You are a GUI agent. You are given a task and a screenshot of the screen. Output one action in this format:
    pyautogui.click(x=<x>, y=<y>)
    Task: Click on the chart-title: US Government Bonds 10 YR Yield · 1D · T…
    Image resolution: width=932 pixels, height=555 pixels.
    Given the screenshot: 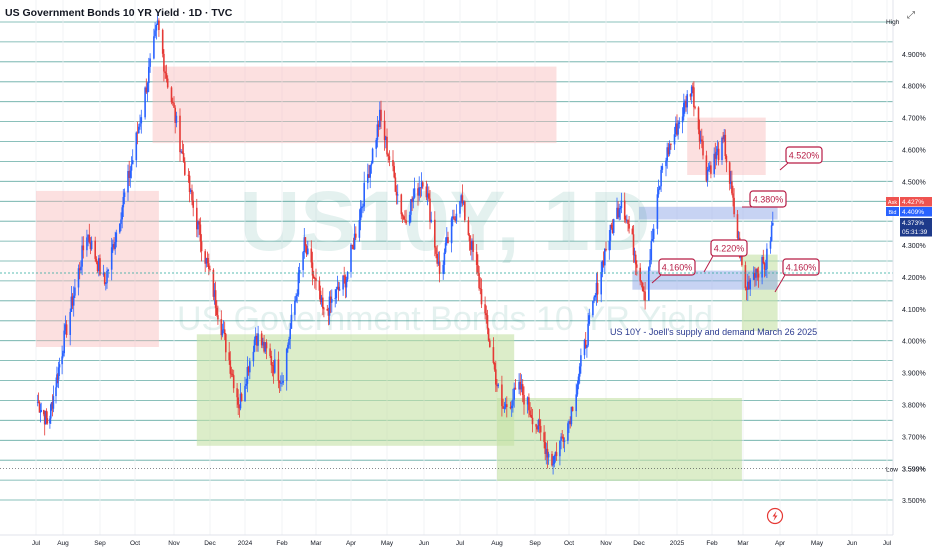 What is the action you would take?
    pyautogui.click(x=119, y=13)
    